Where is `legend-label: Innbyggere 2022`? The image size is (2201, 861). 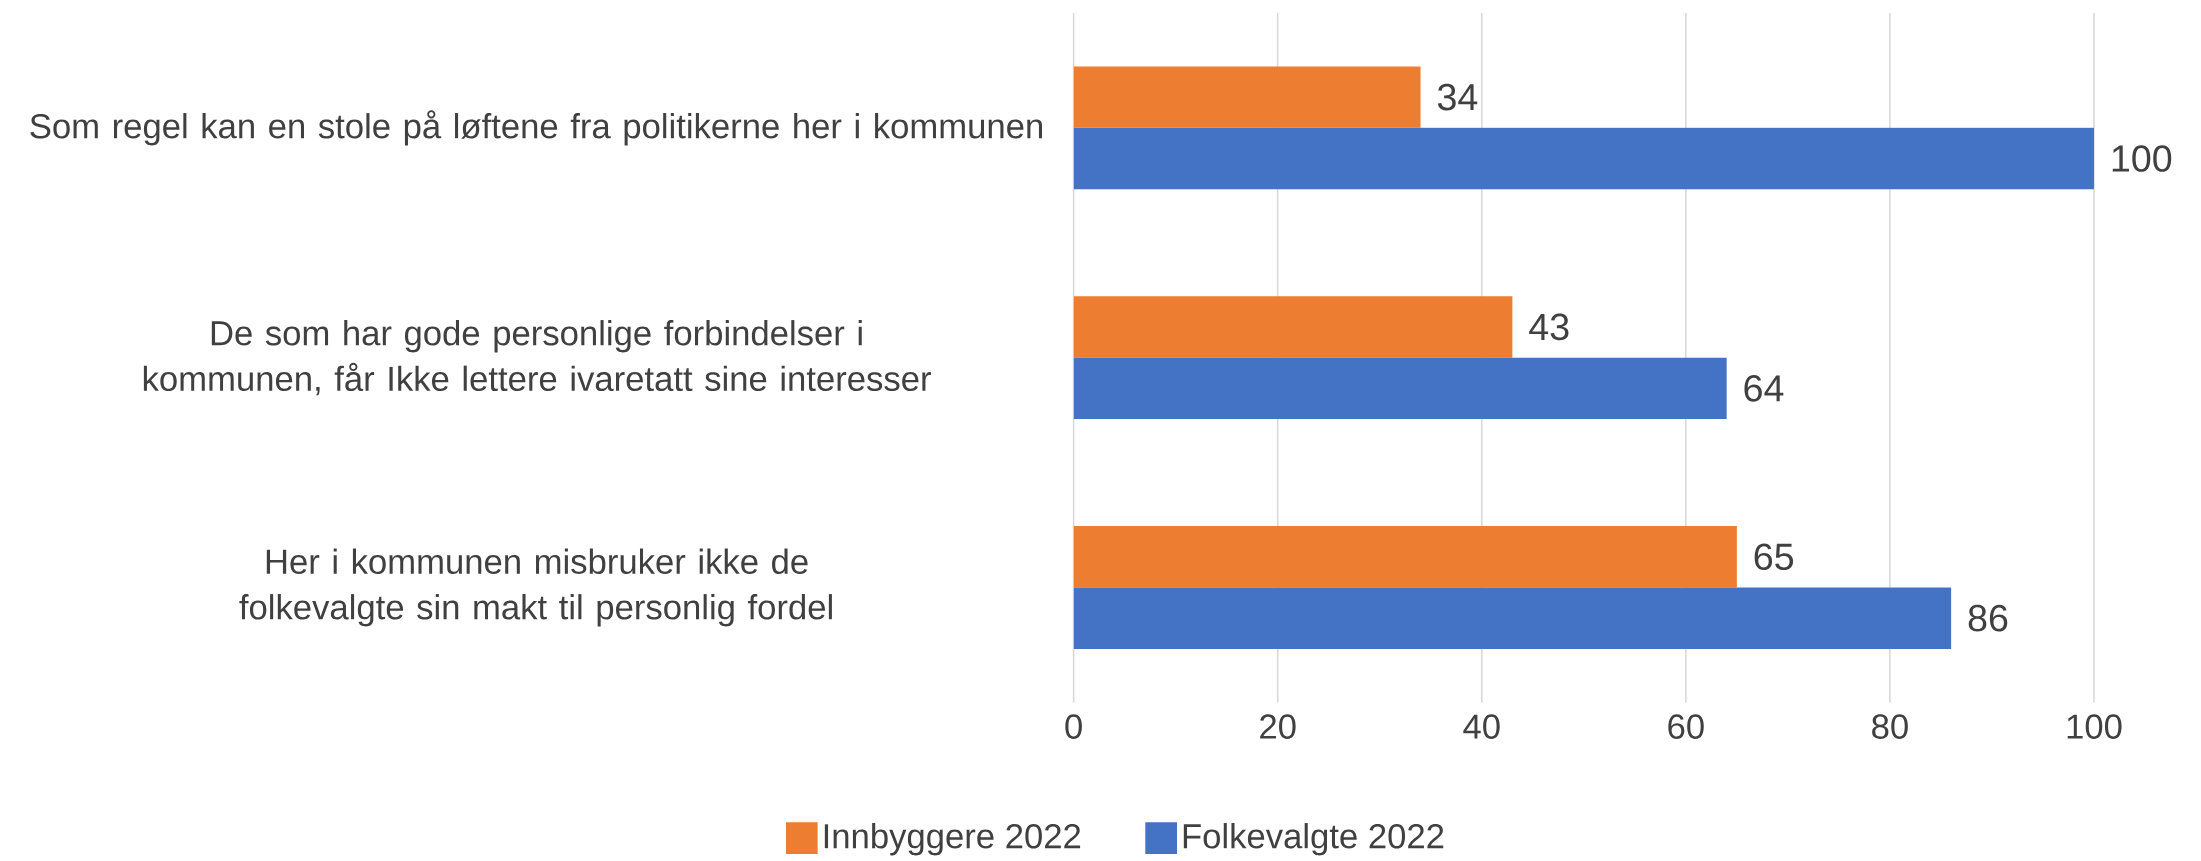
legend-label: Innbyggere 2022 is located at coordinates (952, 839).